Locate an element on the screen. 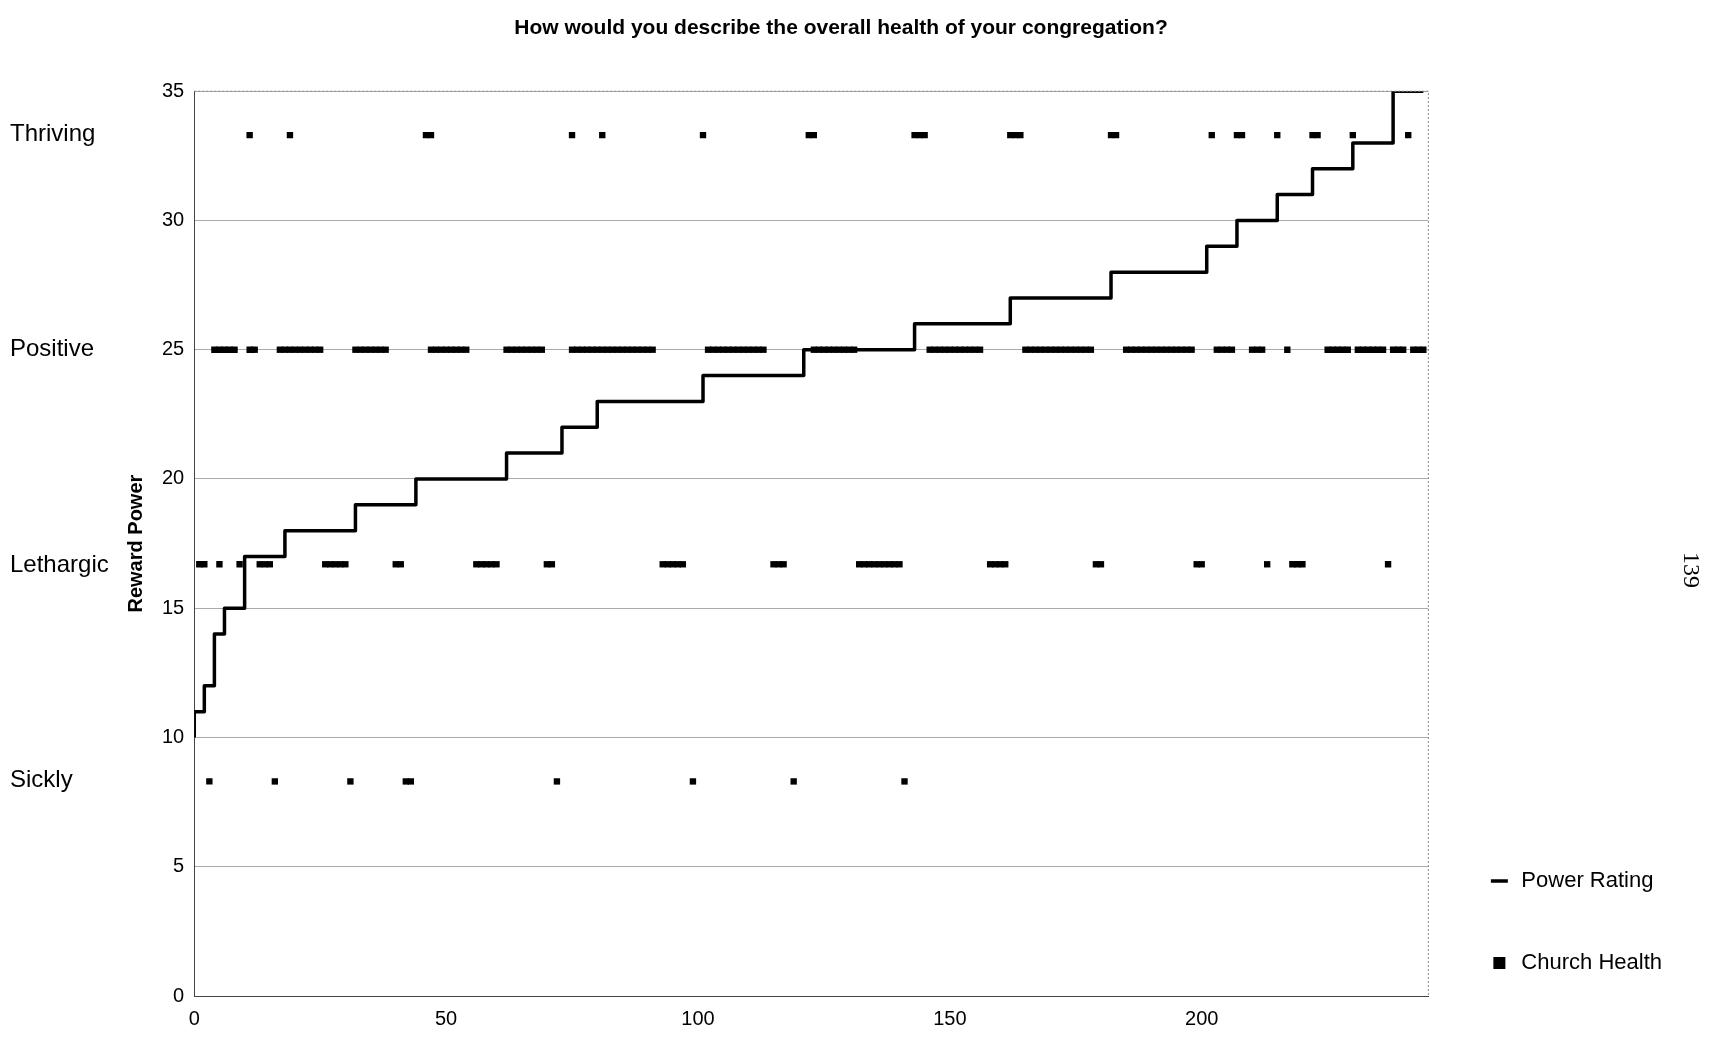 This screenshot has height=1044, width=1712. y-axis-title: Reward Power is located at coordinates (134, 543).